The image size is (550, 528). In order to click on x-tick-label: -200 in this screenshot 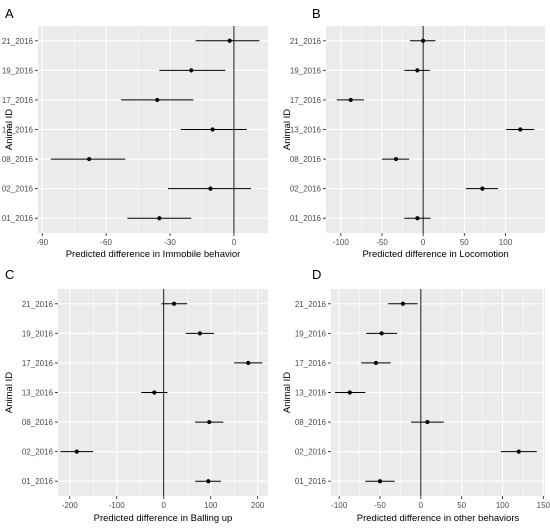, I will do `click(70, 505)`.